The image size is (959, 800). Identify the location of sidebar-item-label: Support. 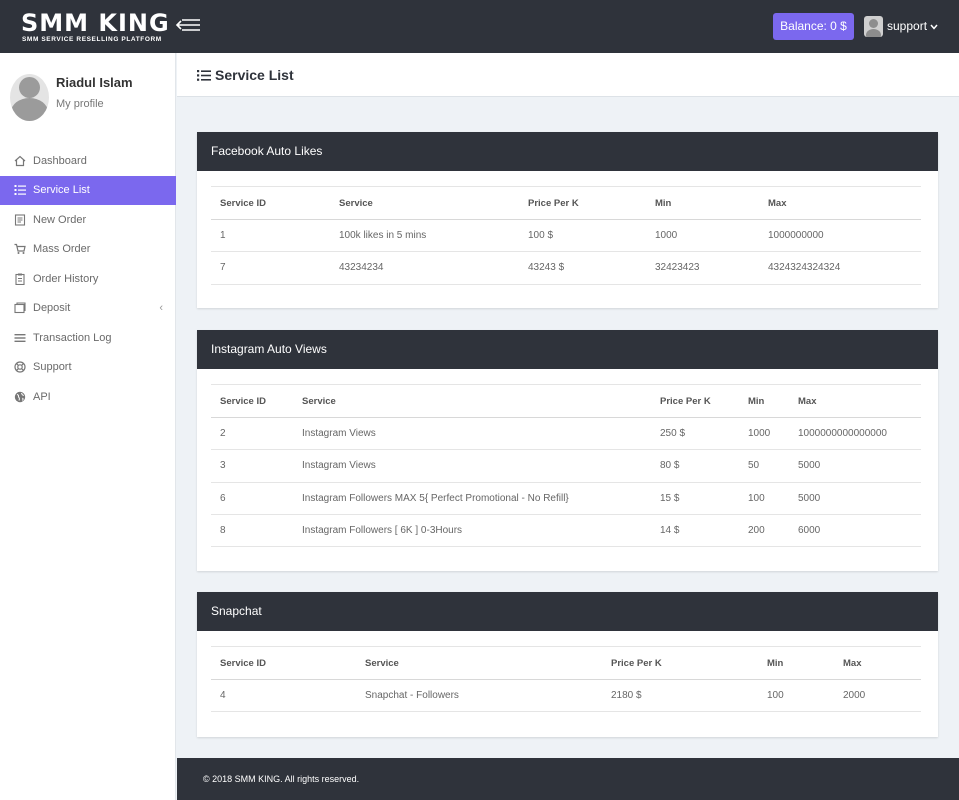
(52, 367).